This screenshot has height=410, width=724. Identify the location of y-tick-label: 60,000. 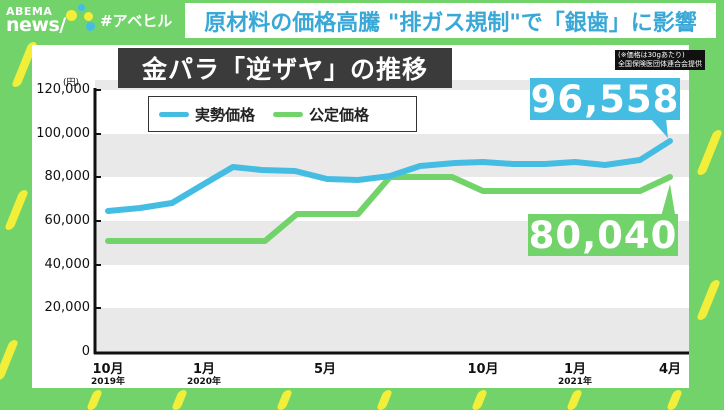
(67, 220).